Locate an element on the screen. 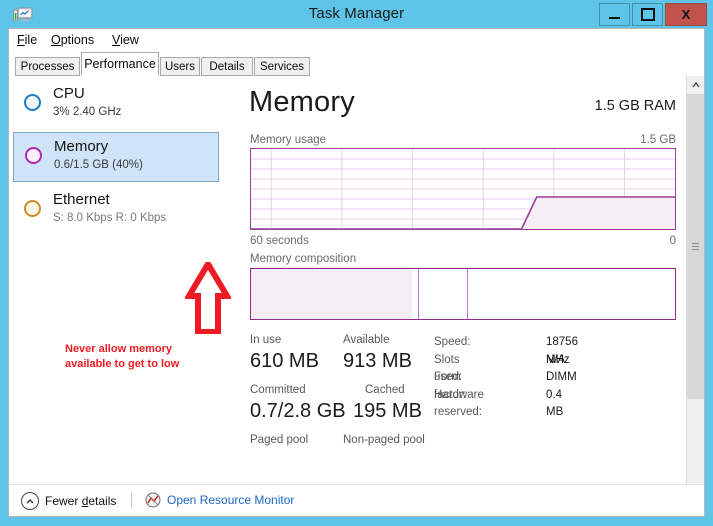 Image resolution: width=713 pixels, height=526 pixels. fewer-details-button: Fewer details is located at coordinates (68, 501).